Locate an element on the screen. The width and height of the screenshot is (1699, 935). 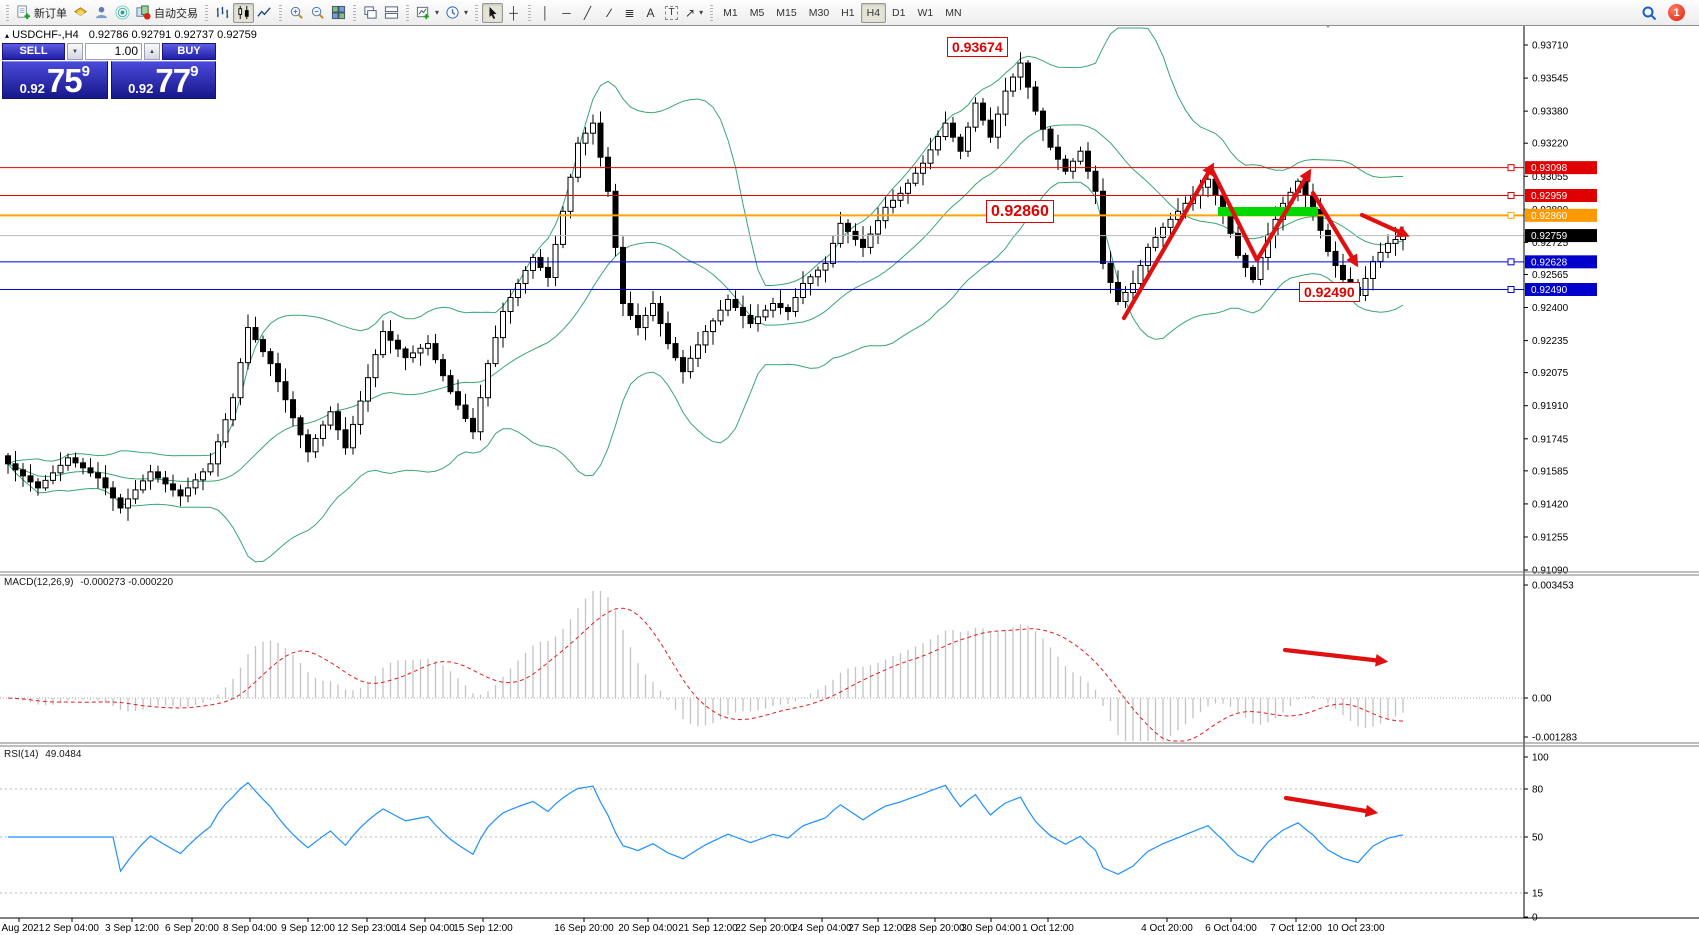
market-watch-button is located at coordinates (122, 13).